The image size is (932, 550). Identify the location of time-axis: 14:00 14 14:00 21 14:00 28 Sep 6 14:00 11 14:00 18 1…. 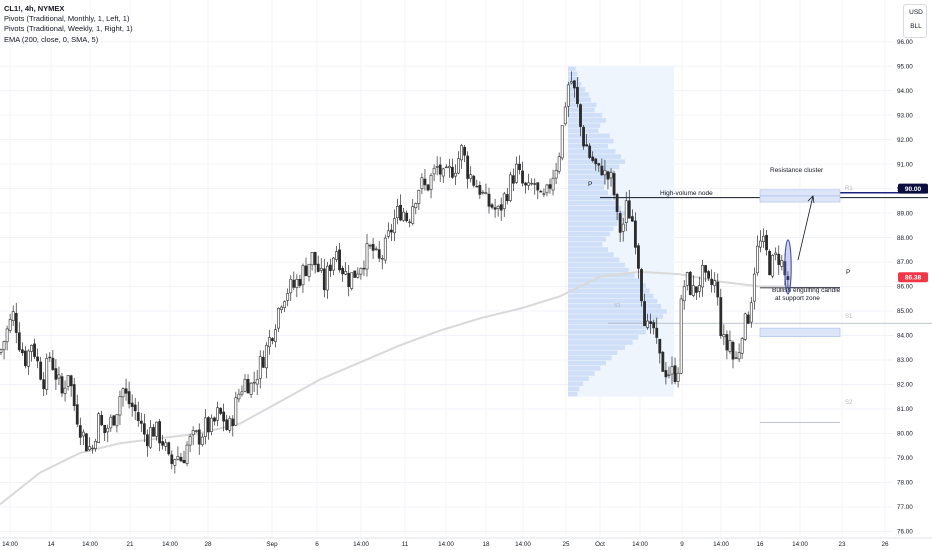
(445, 544).